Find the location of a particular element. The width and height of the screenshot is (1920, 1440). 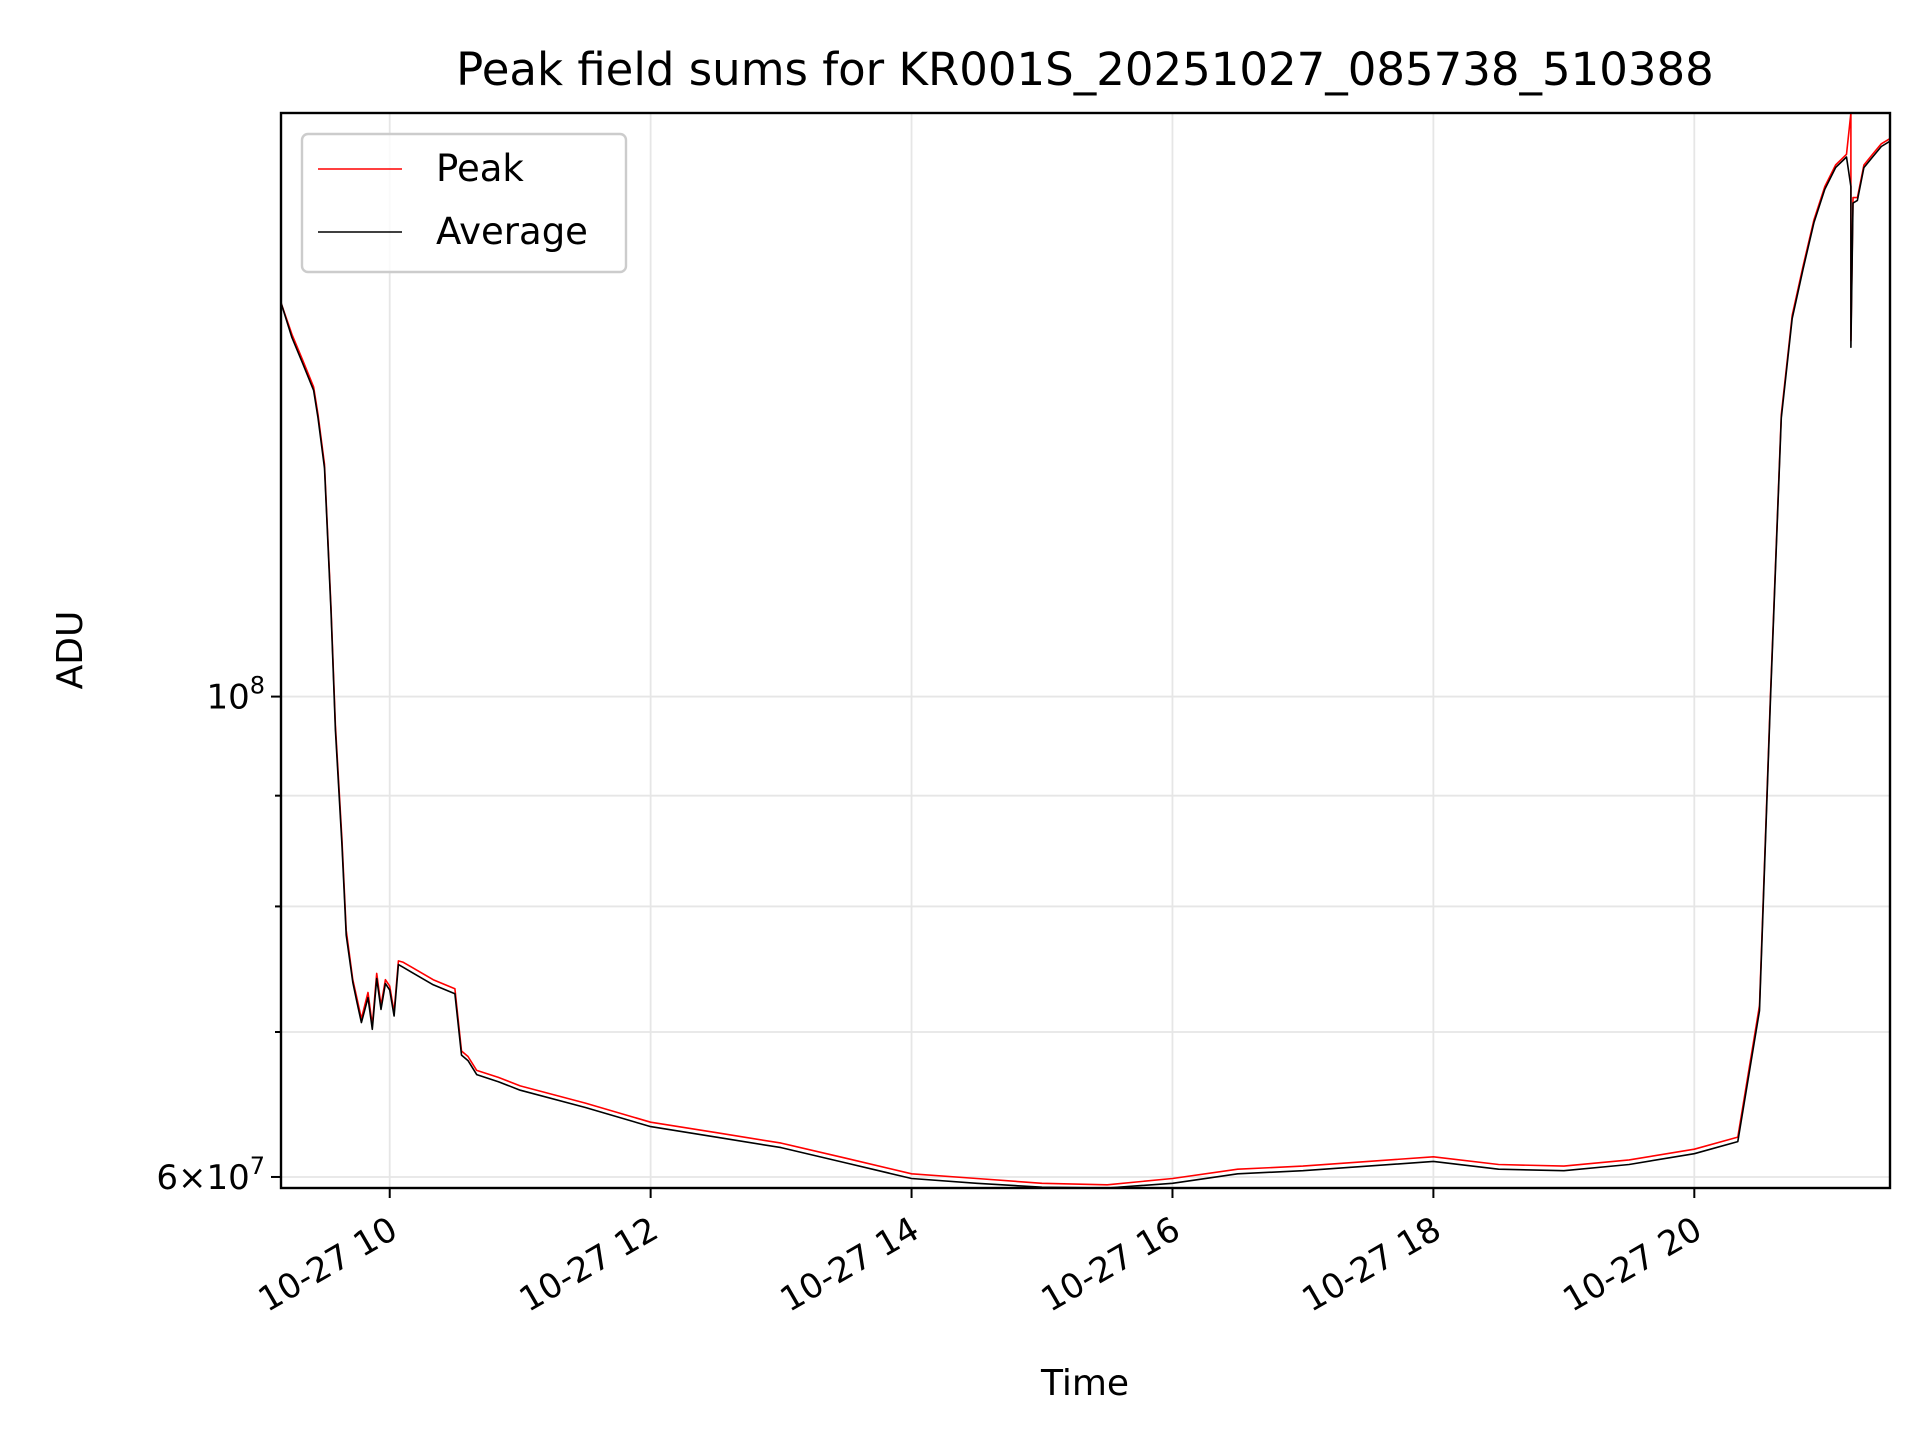

x-axis-label: Time is located at coordinates (1084, 1383).